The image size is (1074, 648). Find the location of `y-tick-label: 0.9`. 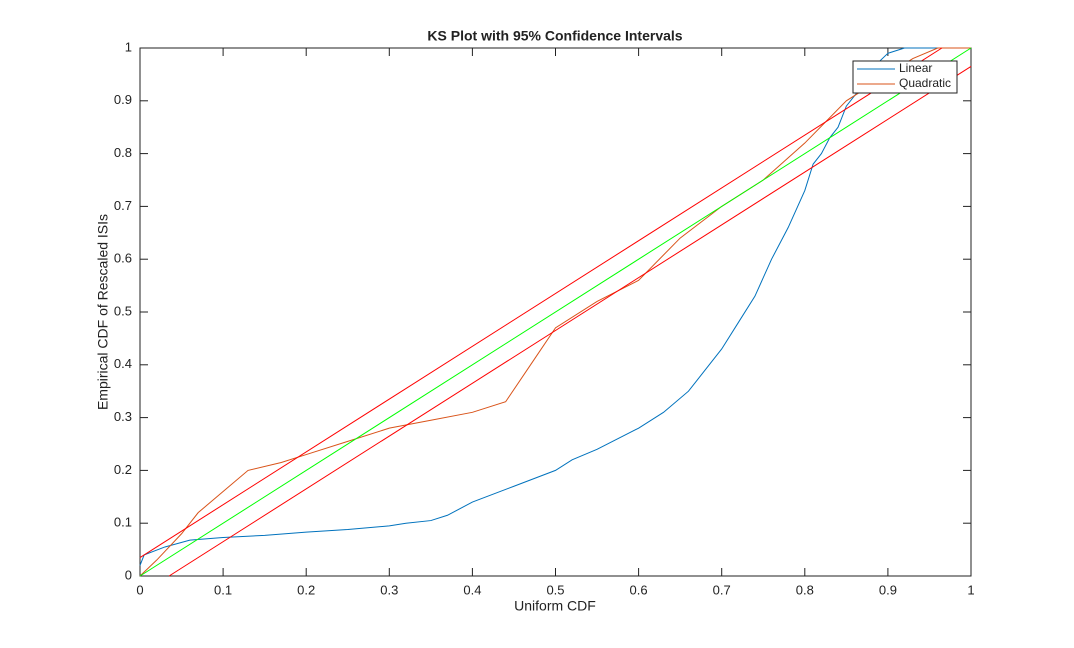

y-tick-label: 0.9 is located at coordinates (123, 99).